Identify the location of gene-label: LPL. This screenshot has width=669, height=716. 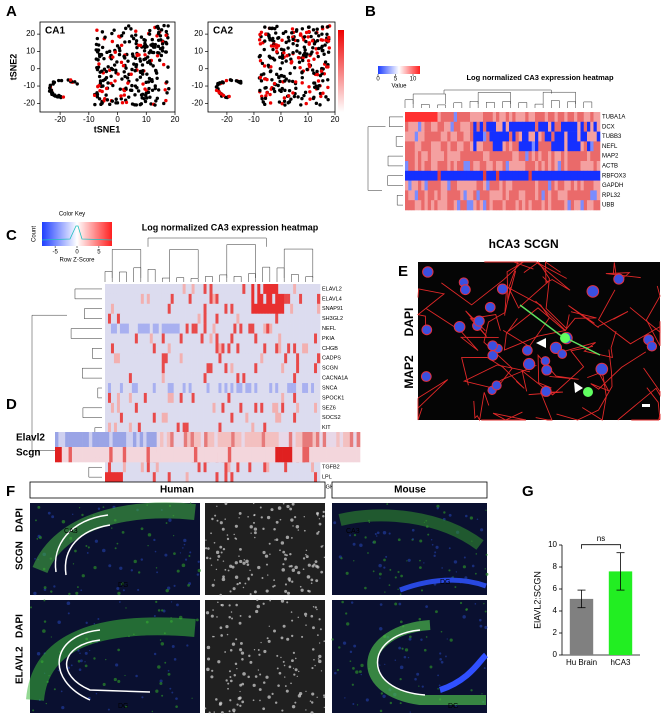
(327, 478).